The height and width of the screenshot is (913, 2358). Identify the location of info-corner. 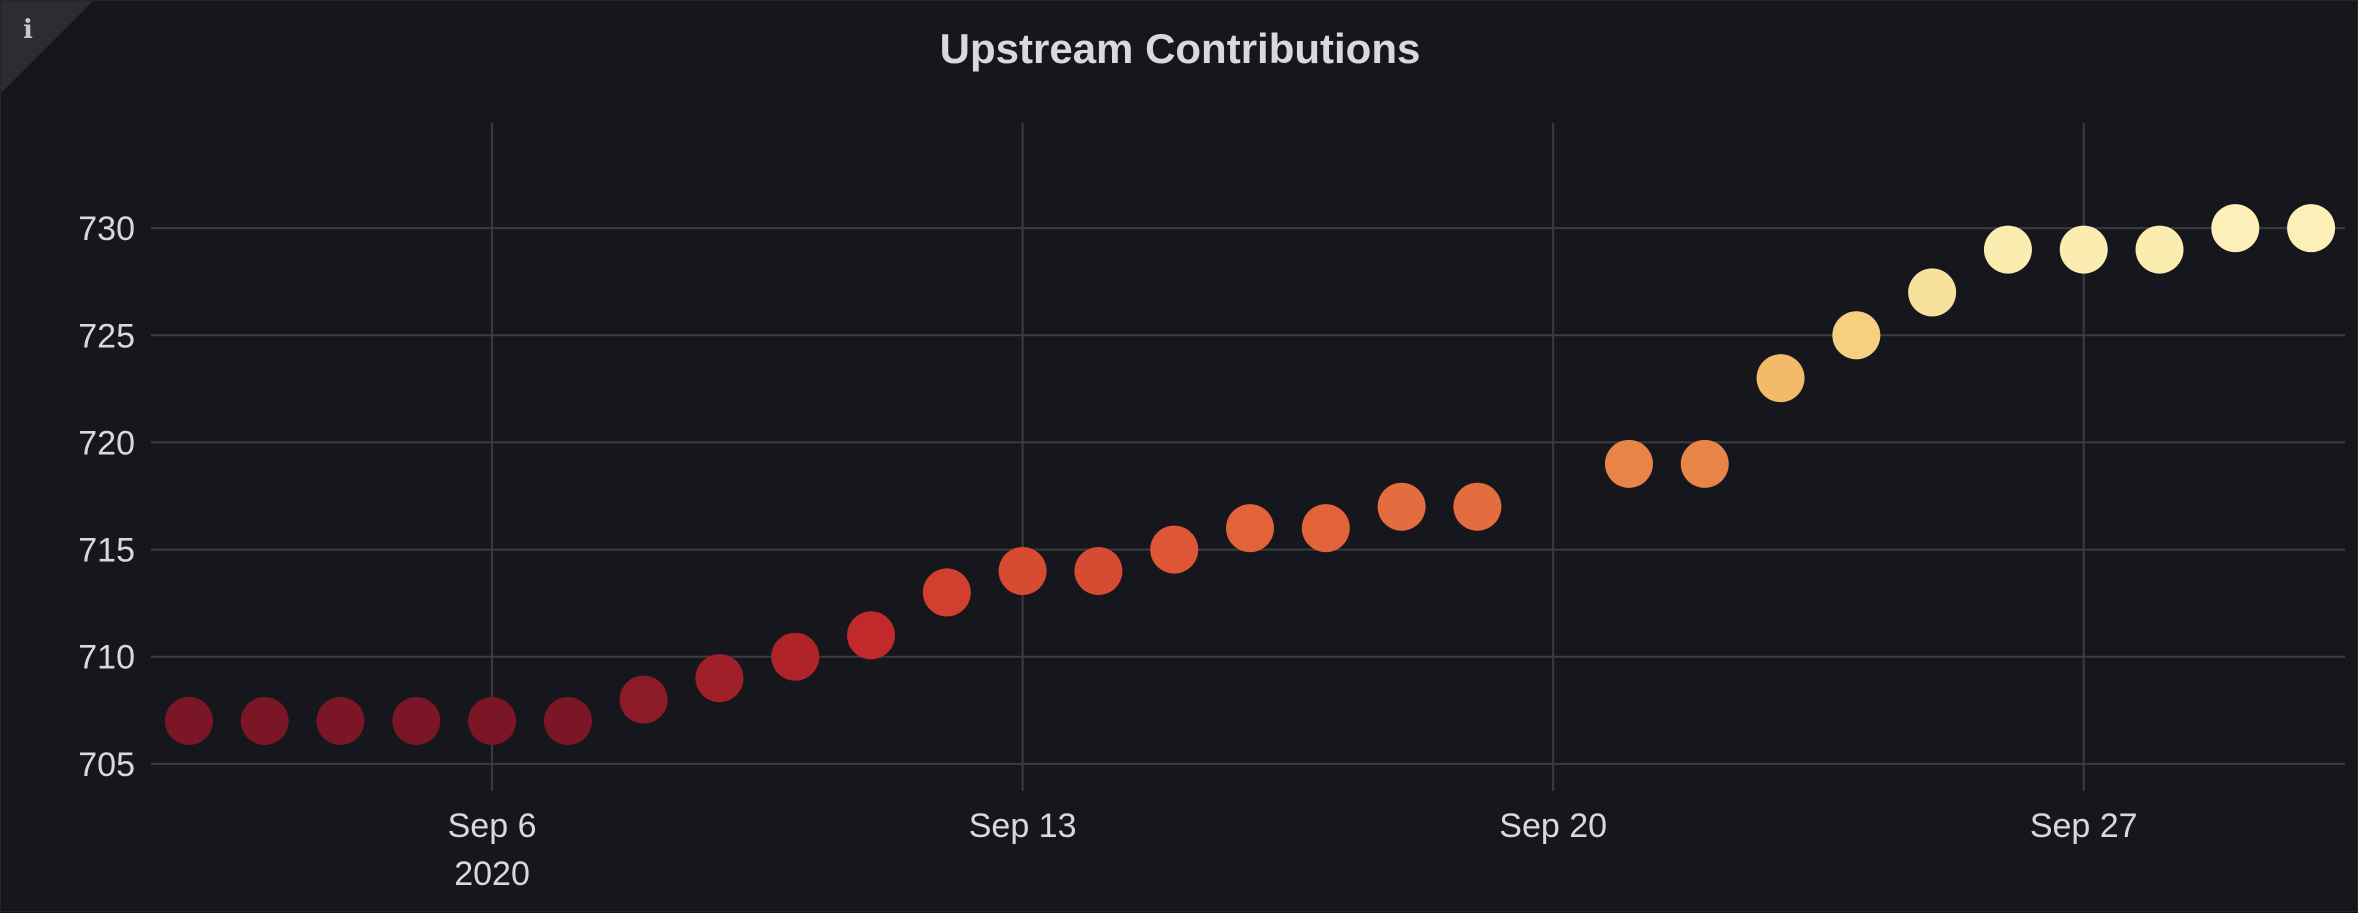
(47, 47).